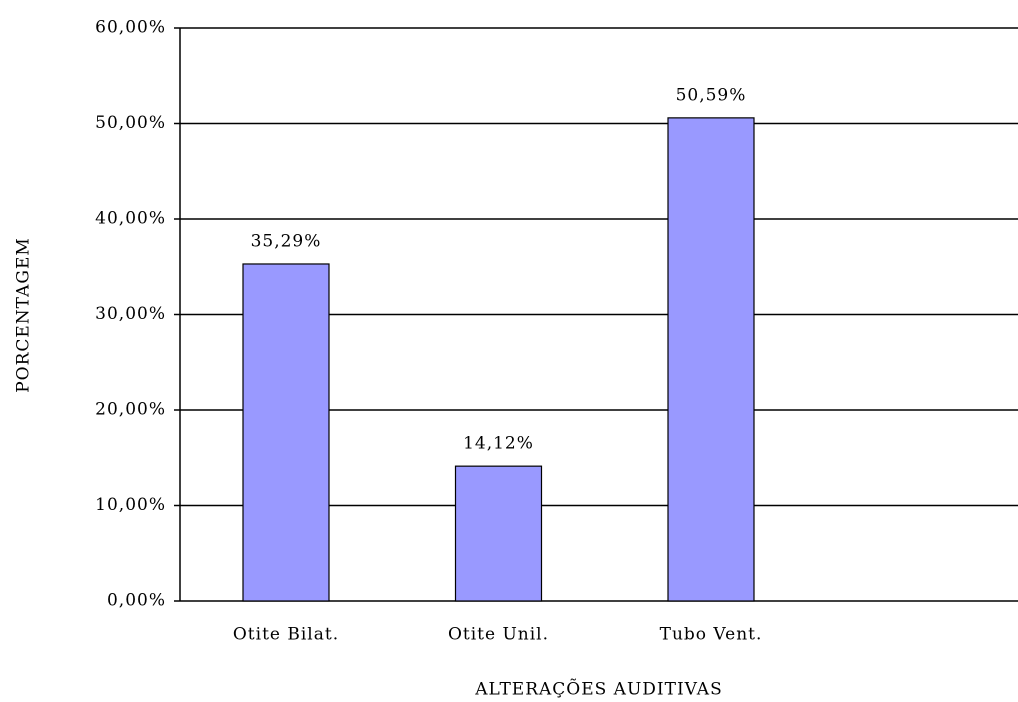  I want to click on x-tick-label: Tubo Vent., so click(711, 635).